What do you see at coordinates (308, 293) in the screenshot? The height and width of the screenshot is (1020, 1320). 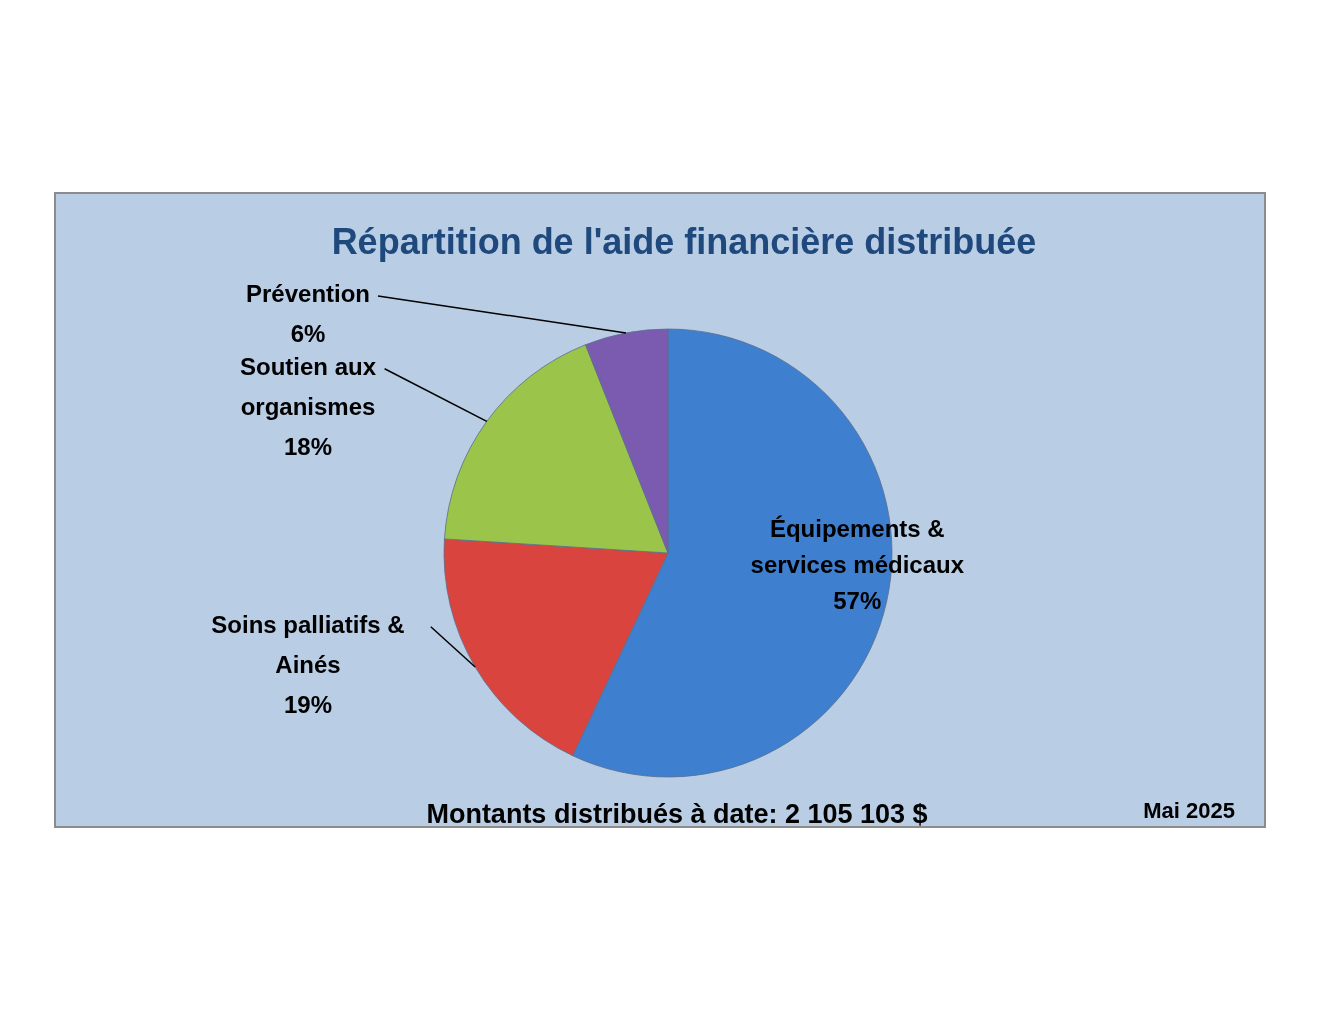 I see `slice-label: Prévention` at bounding box center [308, 293].